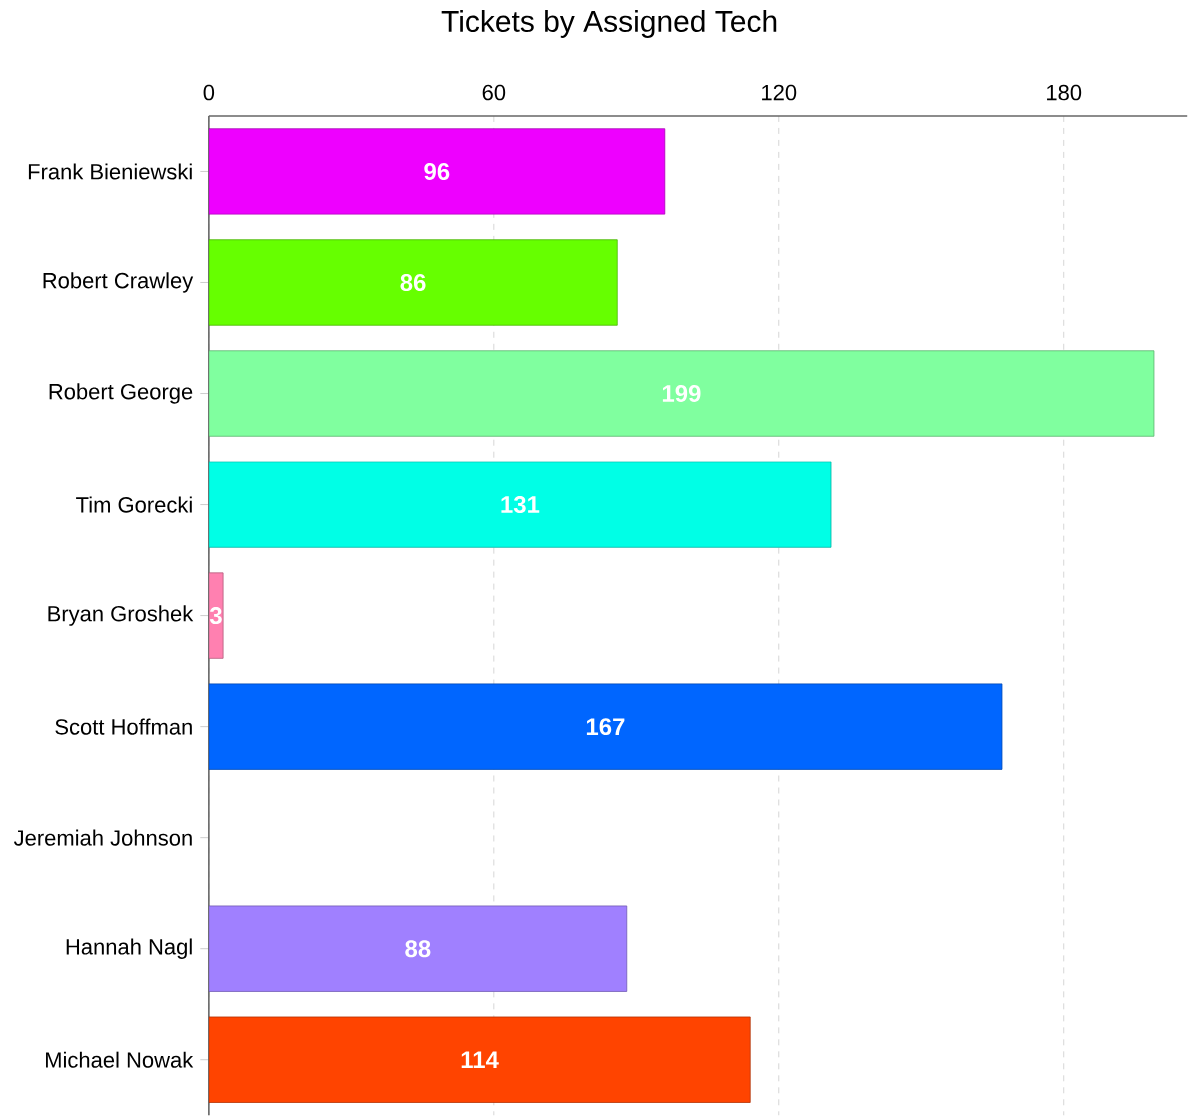 The width and height of the screenshot is (1188, 1116). I want to click on data-label: 167, so click(605, 727).